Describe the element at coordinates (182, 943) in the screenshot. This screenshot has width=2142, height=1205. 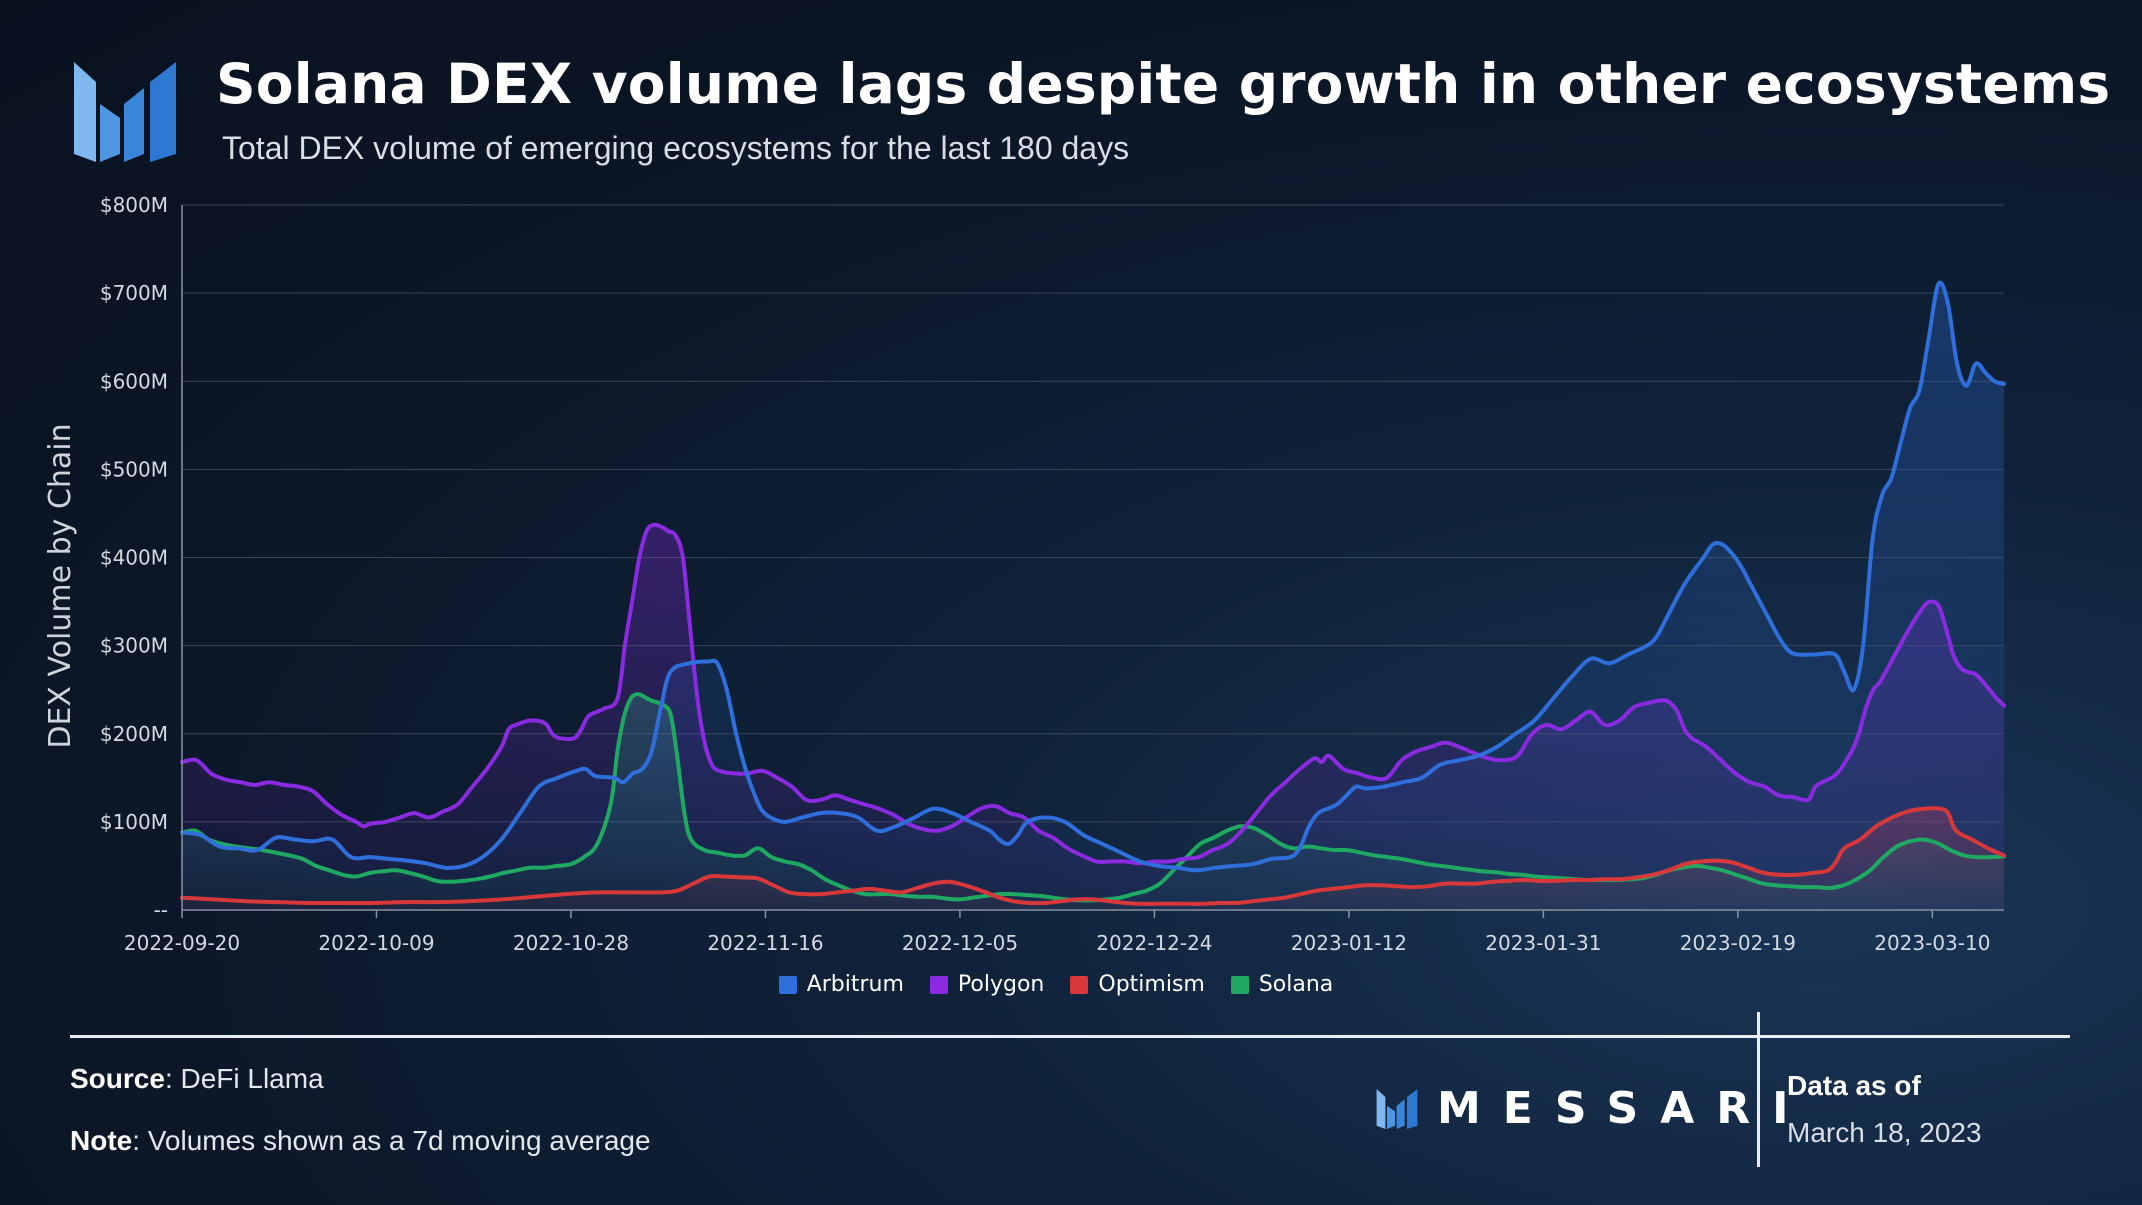
I see `x-tick-label: 2022-09-20` at that location.